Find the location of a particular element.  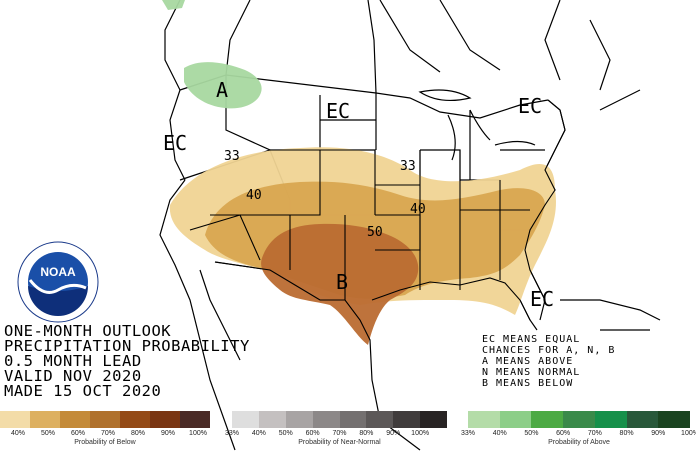

legend-above-tick-label: 70% is located at coordinates (594, 433).